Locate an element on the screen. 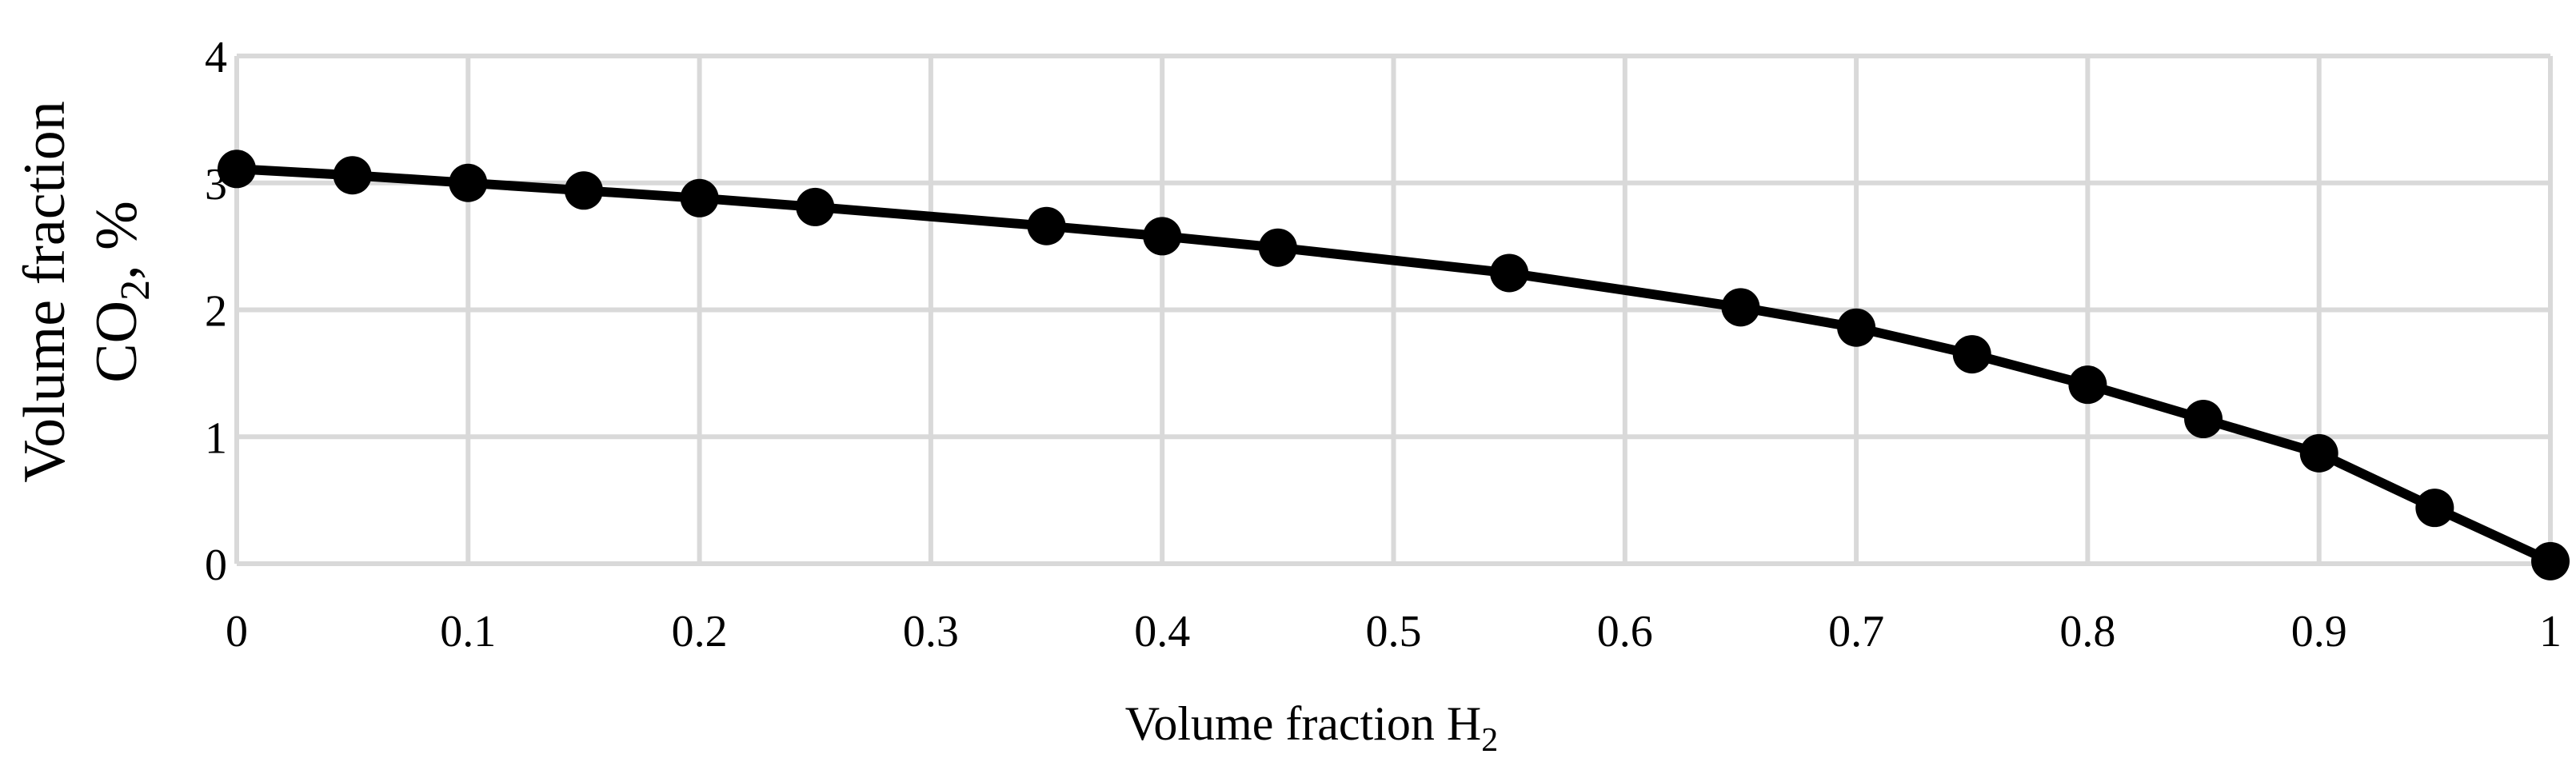 Image resolution: width=2576 pixels, height=782 pixels. y-axis-title-line1: Volume fraction is located at coordinates (45, 291).